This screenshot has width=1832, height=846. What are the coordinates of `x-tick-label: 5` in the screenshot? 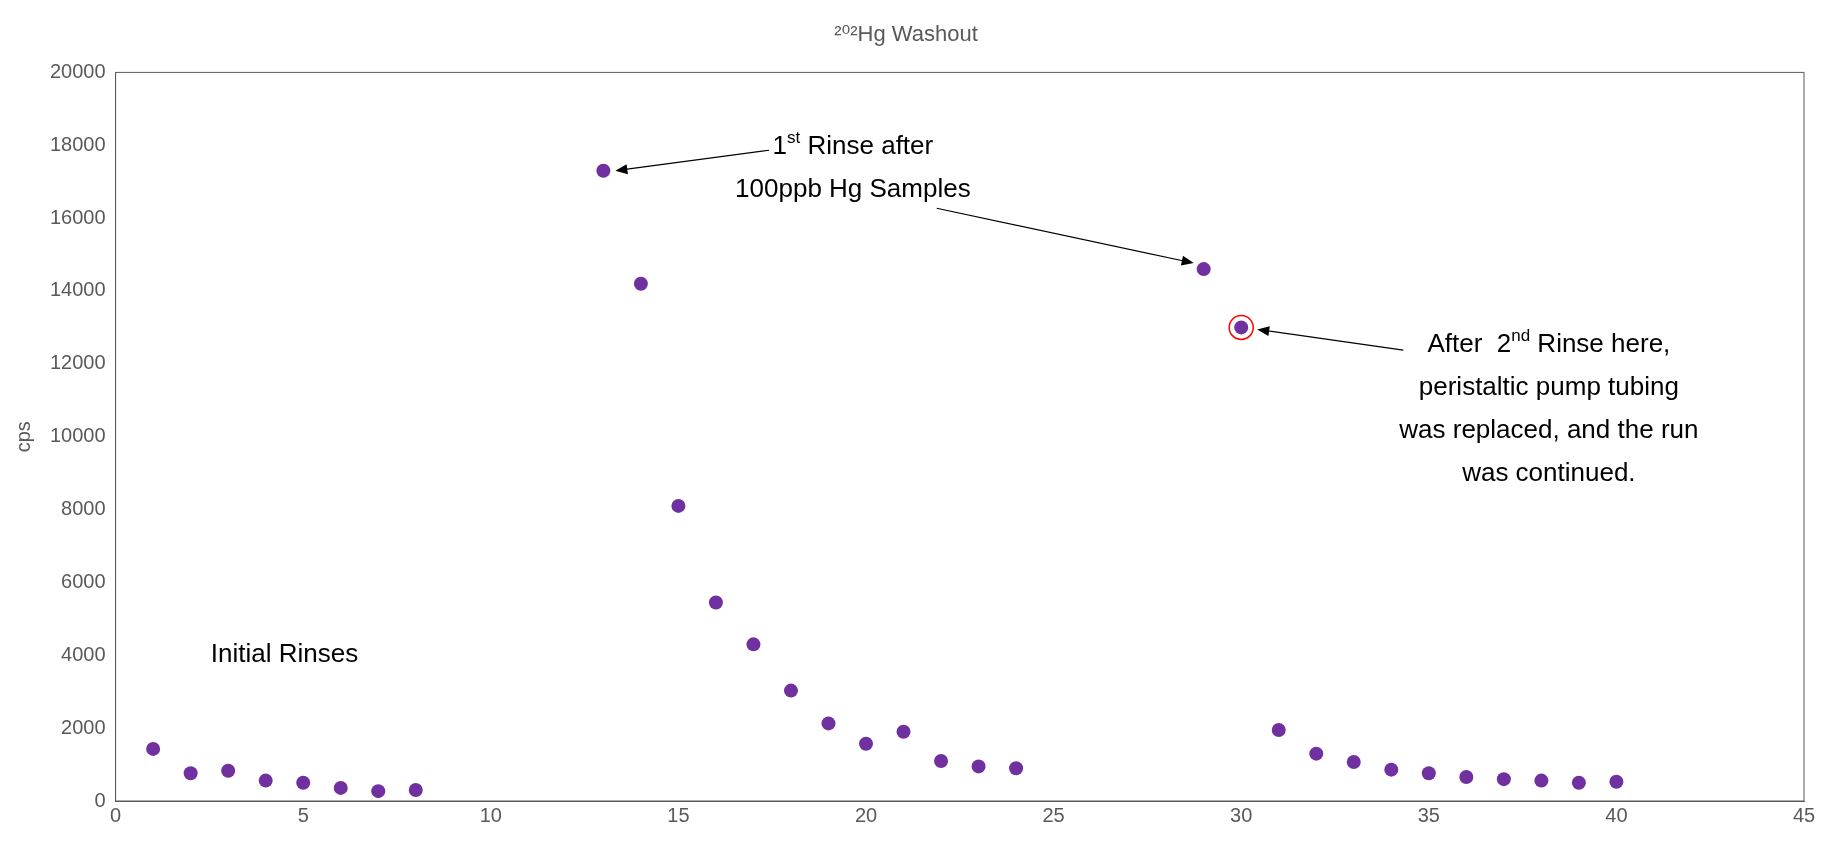 It's located at (303, 814).